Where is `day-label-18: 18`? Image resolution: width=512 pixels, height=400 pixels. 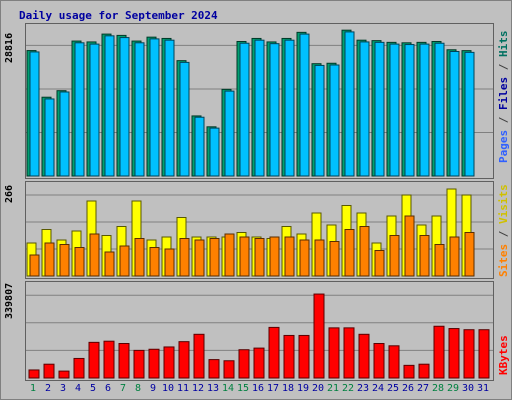 day-label-18: 18 is located at coordinates (288, 388).